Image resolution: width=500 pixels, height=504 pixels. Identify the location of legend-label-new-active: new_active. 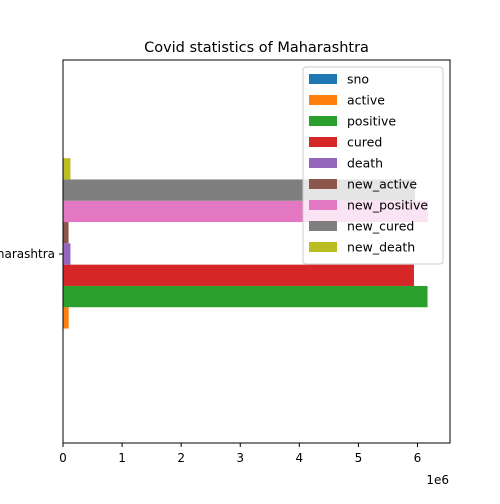
(382, 184).